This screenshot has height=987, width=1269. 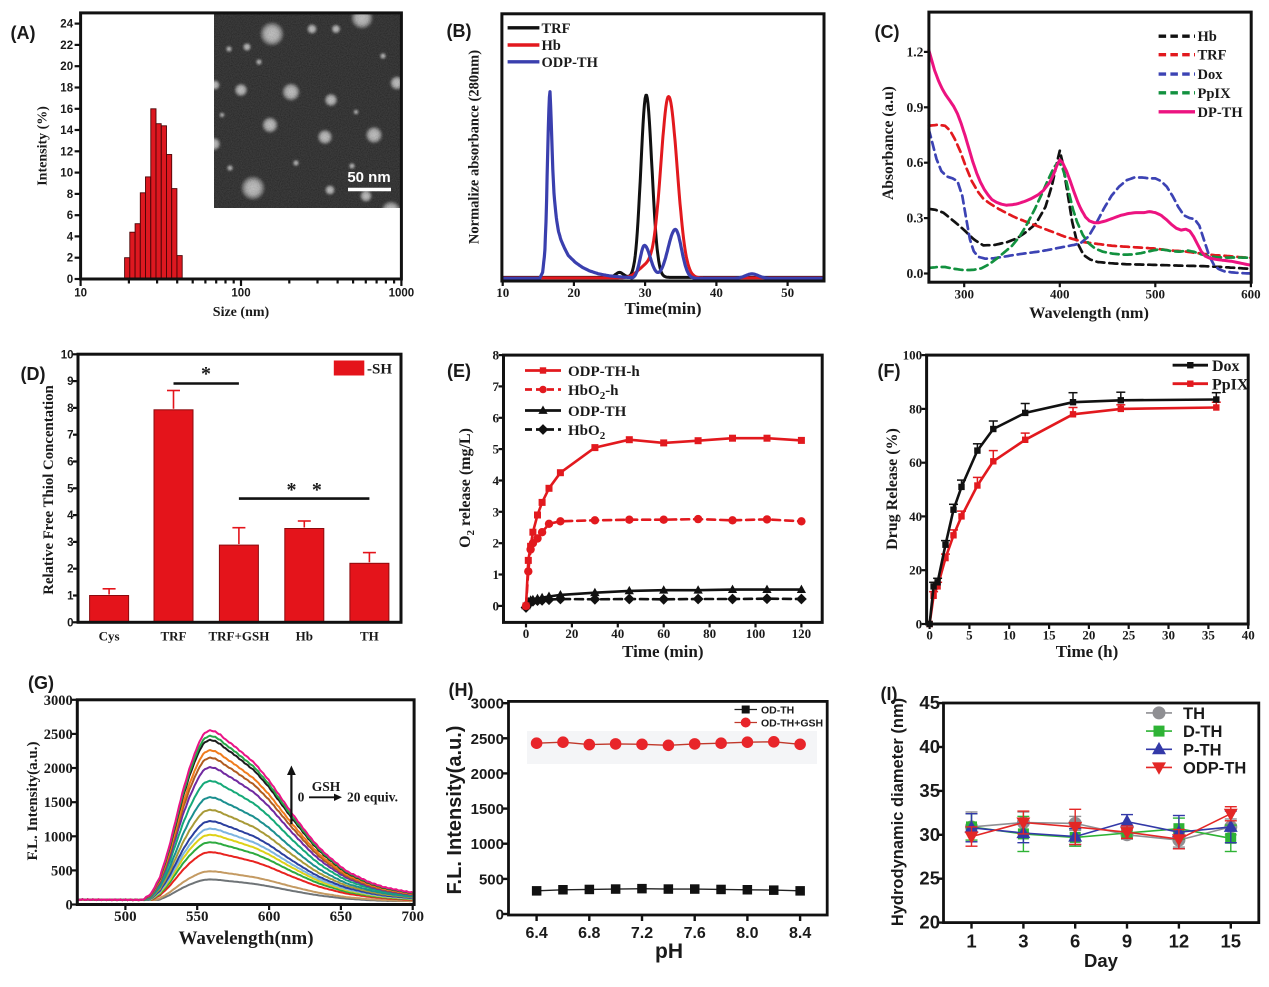 I want to click on svg-text: pH, so click(x=669, y=951).